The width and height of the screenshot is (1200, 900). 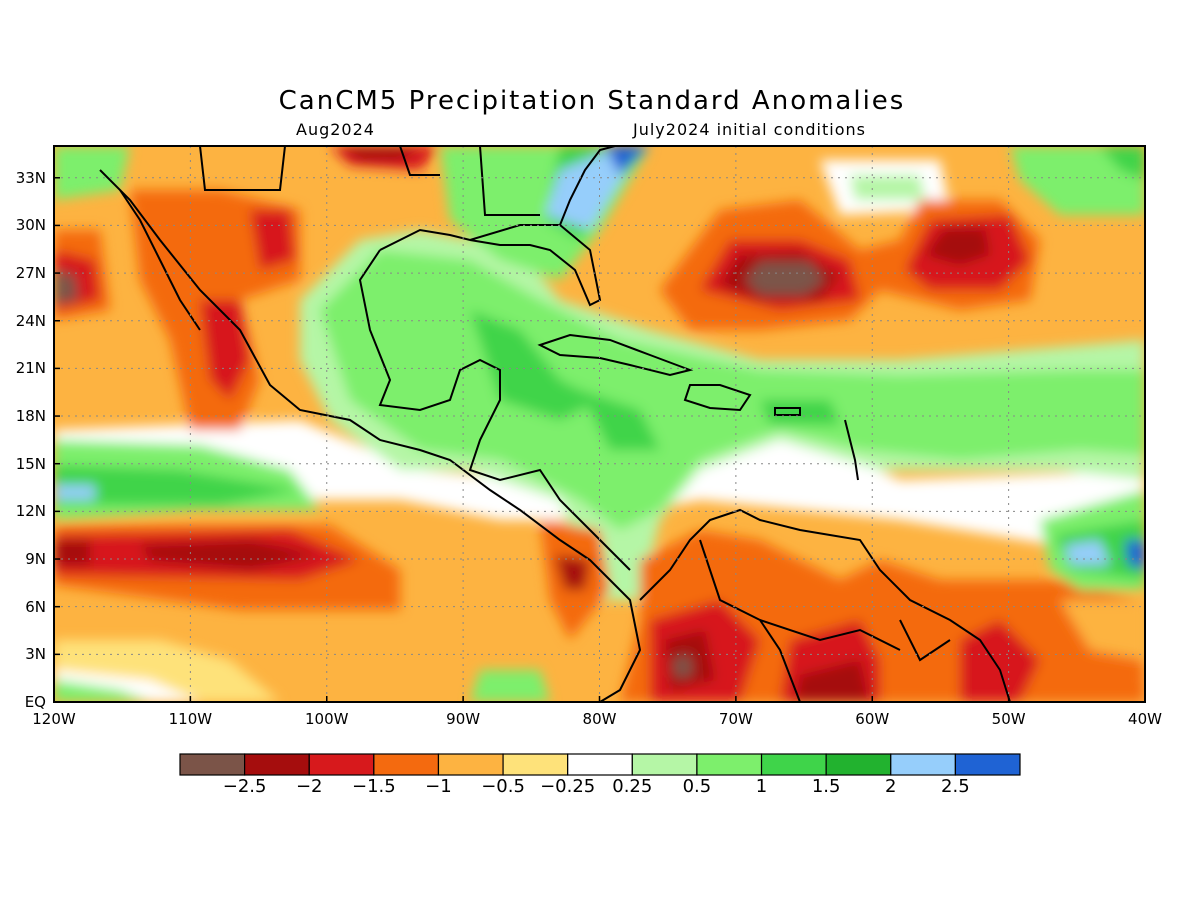 What do you see at coordinates (373, 786) in the screenshot?
I see `colorbar-label: −1.5` at bounding box center [373, 786].